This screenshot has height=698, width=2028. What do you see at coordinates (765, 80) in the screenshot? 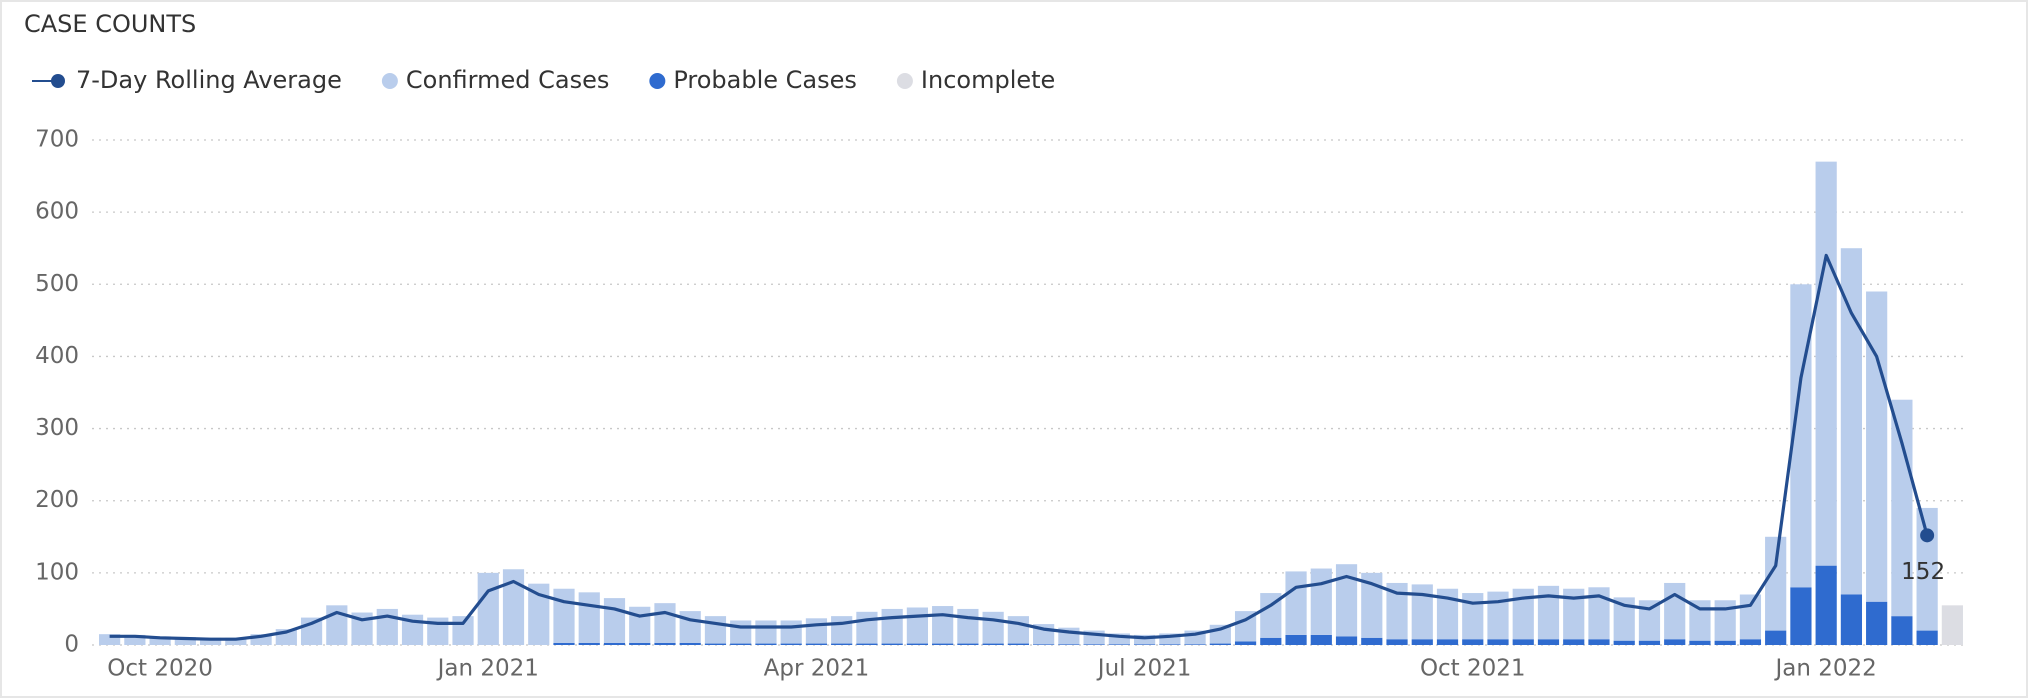
I see `legend-label: Probable Cases` at bounding box center [765, 80].